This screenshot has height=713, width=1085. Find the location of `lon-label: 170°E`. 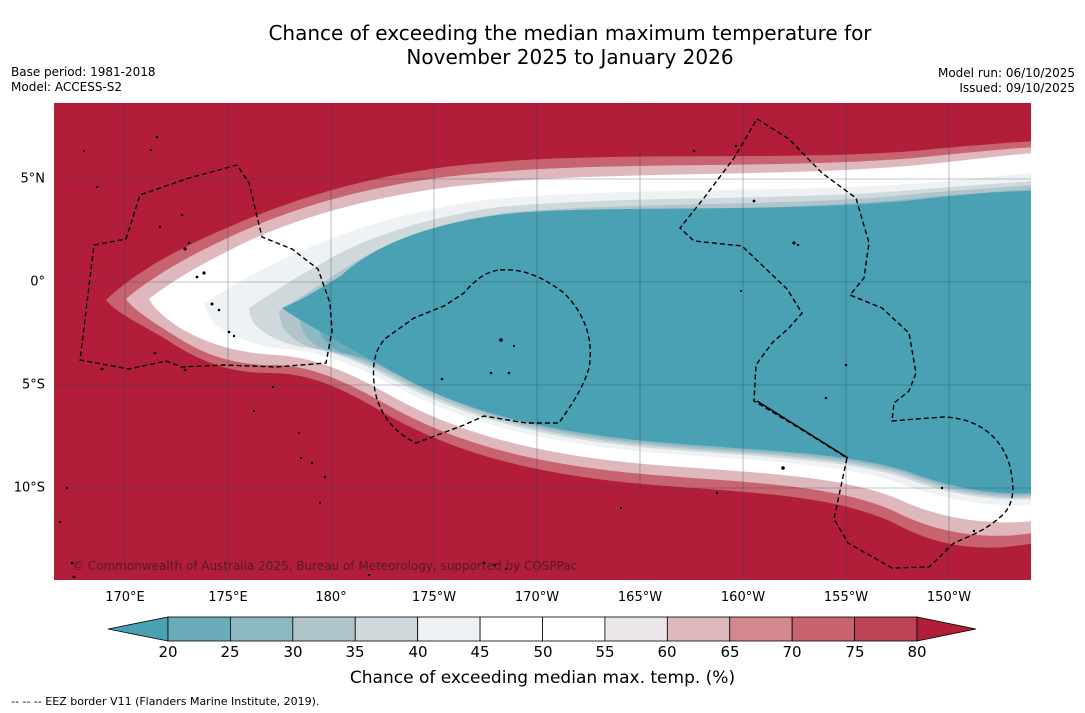

lon-label: 170°E is located at coordinates (125, 597).